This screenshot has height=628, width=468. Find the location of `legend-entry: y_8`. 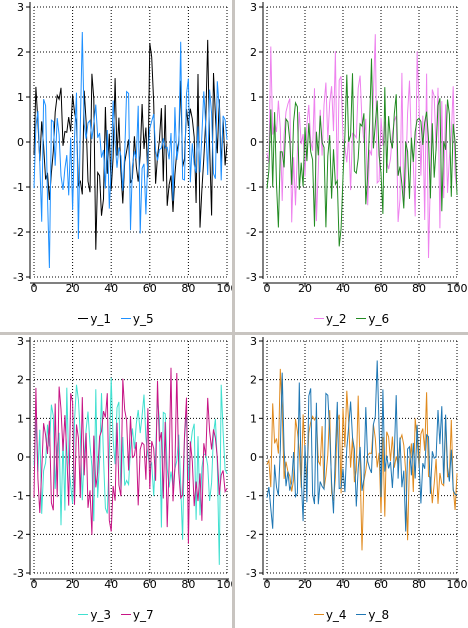

legend-entry: y_8 is located at coordinates (372, 615).